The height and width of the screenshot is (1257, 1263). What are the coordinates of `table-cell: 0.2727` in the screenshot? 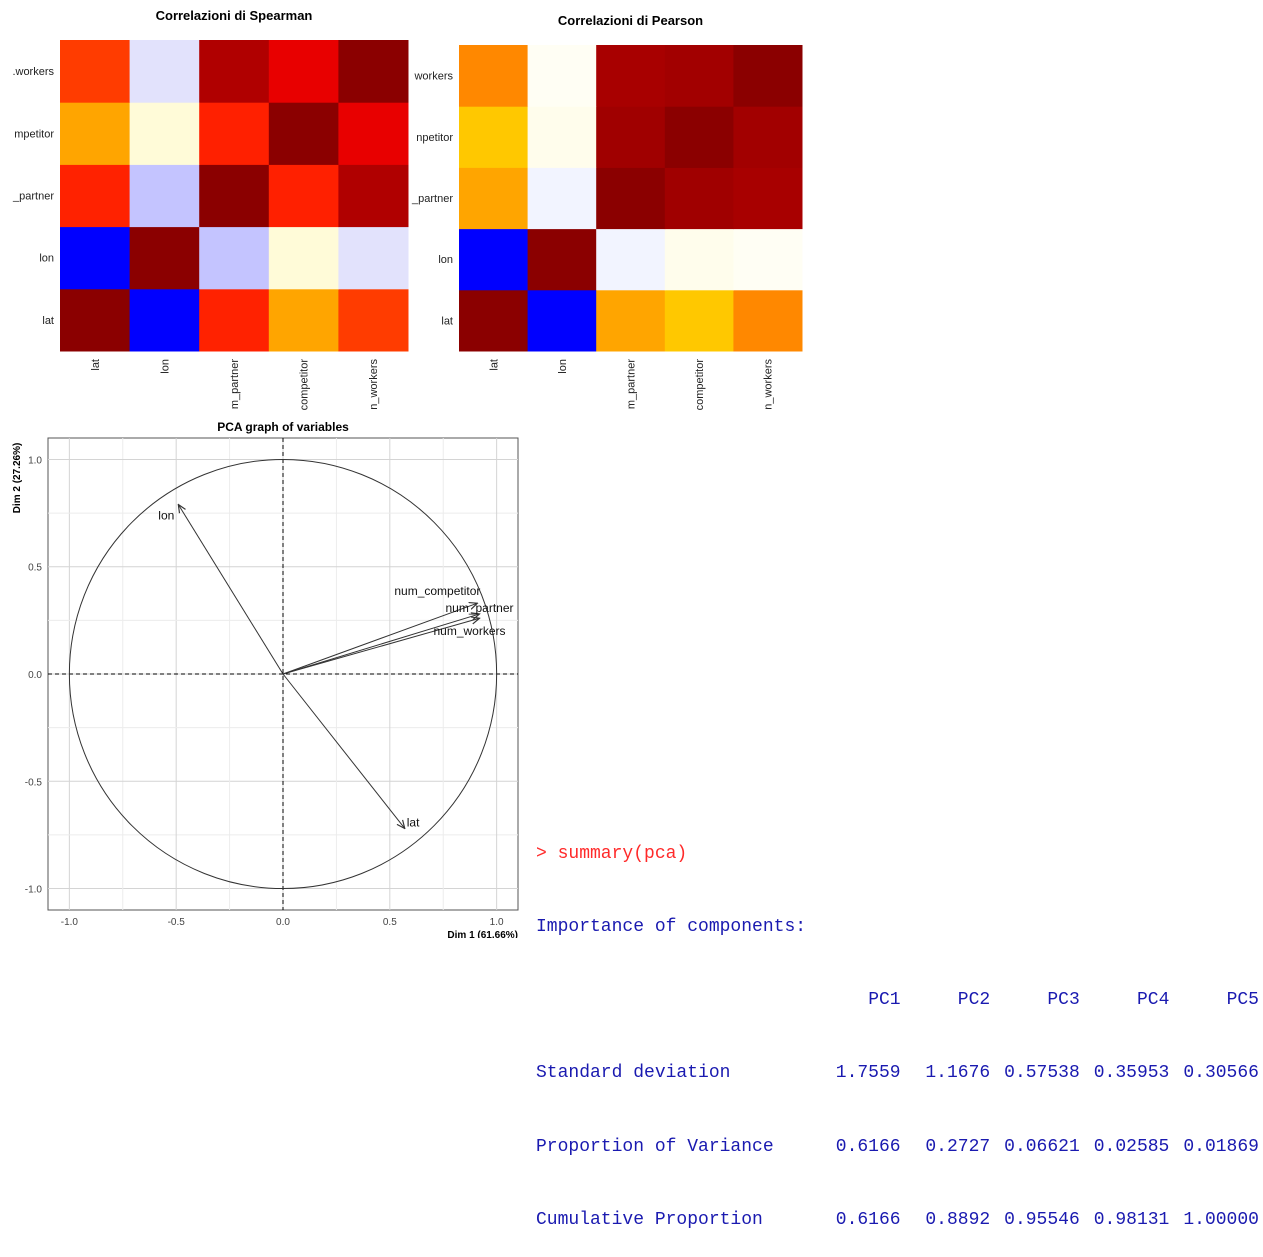 It's located at (958, 1146).